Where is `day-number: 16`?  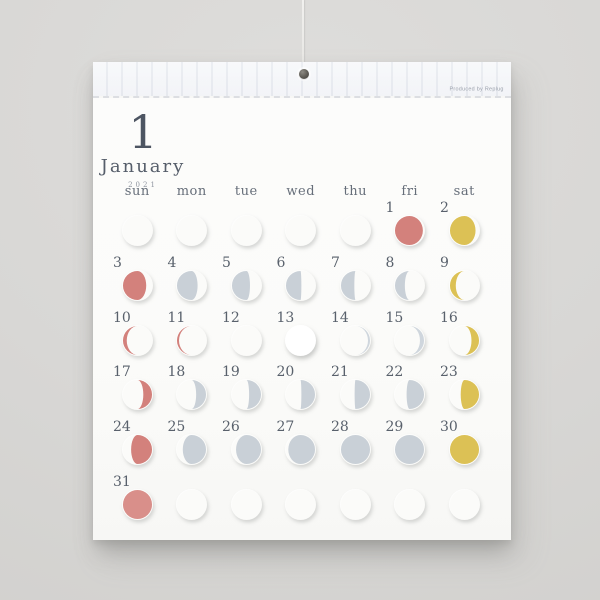 day-number: 16 is located at coordinates (449, 317).